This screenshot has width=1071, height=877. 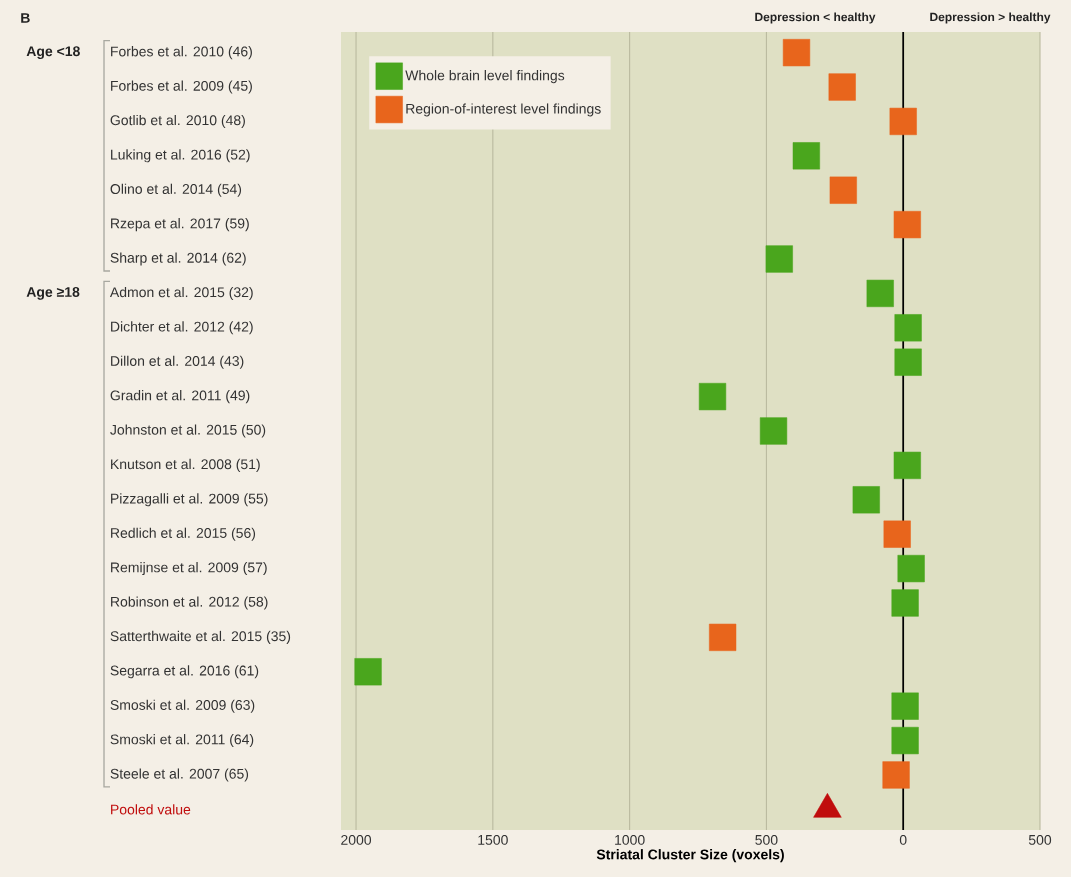 I want to click on text: Age <18, so click(x=53, y=52).